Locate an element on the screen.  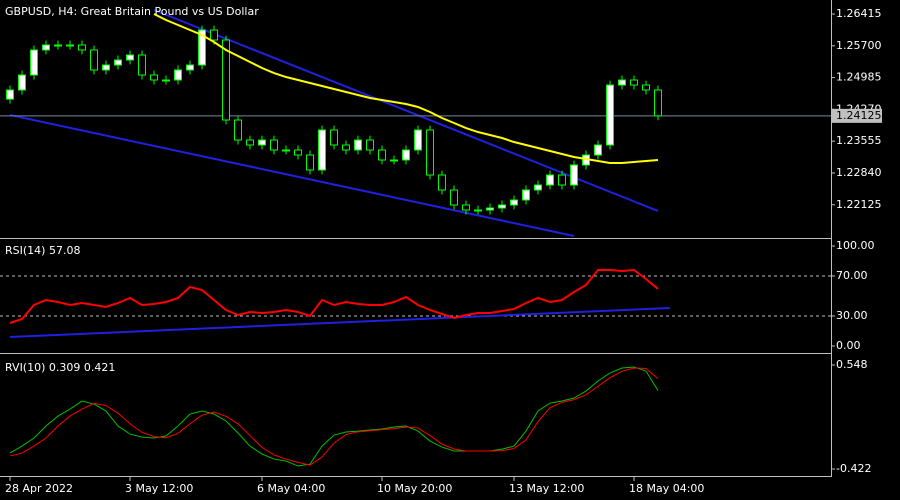
y-tick-label: 0.548 is located at coordinates (852, 364).